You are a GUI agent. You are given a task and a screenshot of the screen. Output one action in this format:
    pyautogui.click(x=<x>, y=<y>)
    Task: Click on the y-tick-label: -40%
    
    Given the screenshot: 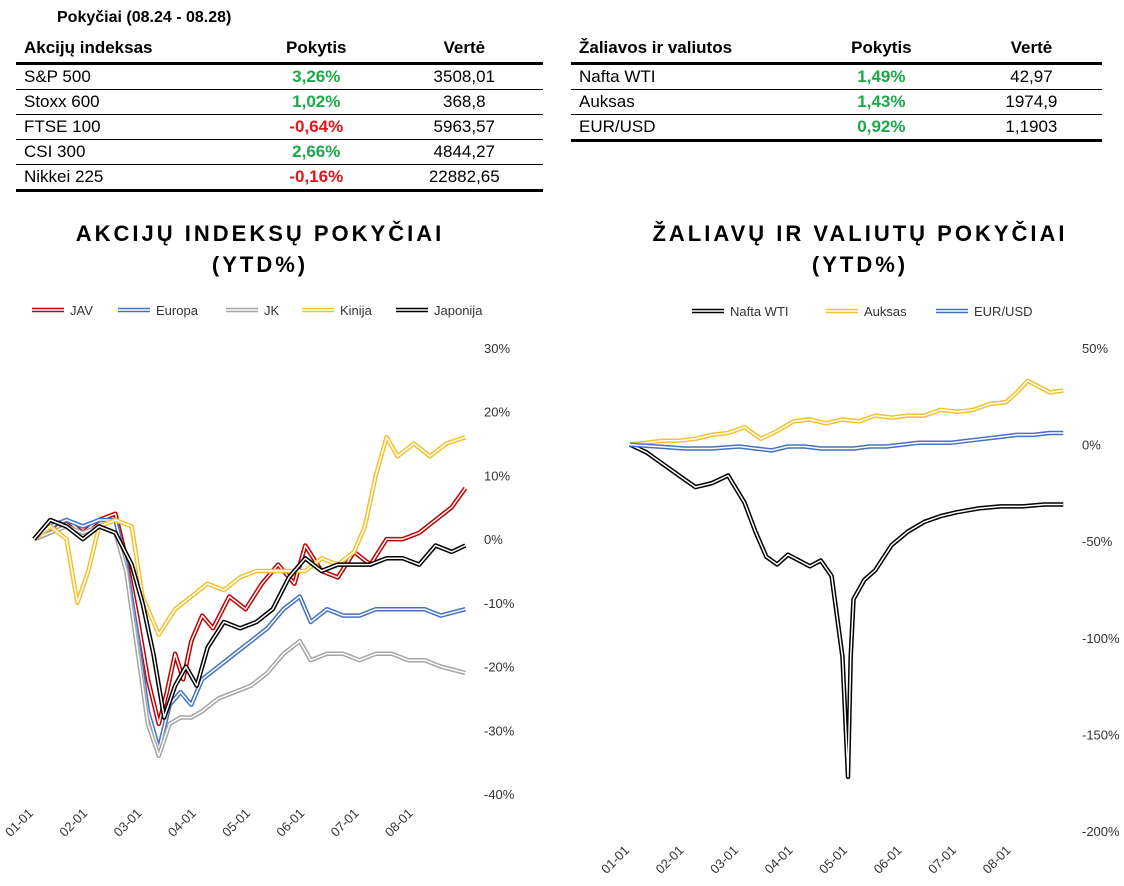 What is the action you would take?
    pyautogui.click(x=499, y=794)
    